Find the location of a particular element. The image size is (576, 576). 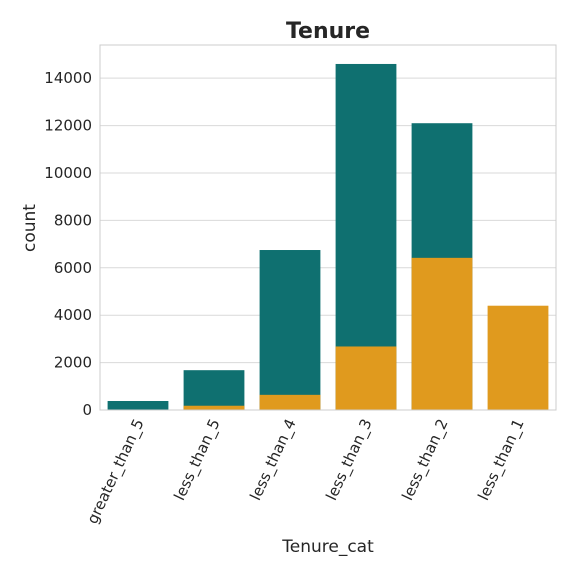

y-tick-label: 8000 is located at coordinates (73, 220).